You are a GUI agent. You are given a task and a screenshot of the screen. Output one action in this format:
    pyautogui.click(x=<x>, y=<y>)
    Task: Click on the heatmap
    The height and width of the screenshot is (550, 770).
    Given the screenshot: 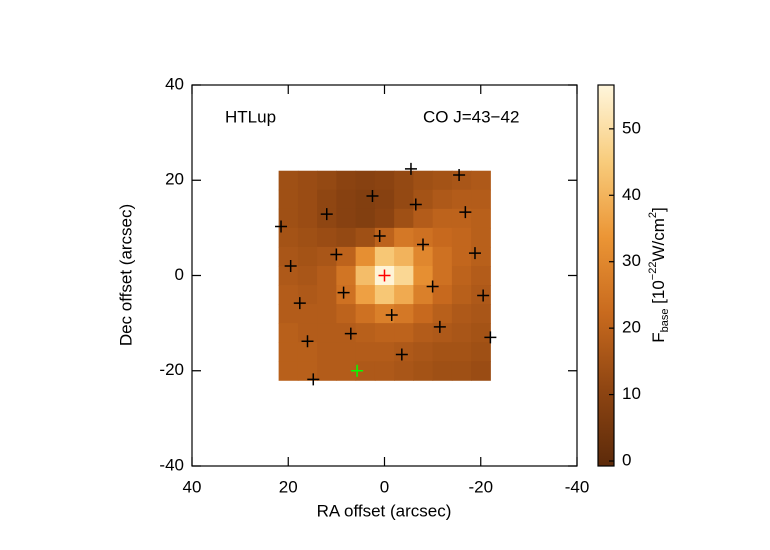 What is the action you would take?
    pyautogui.click(x=384, y=275)
    